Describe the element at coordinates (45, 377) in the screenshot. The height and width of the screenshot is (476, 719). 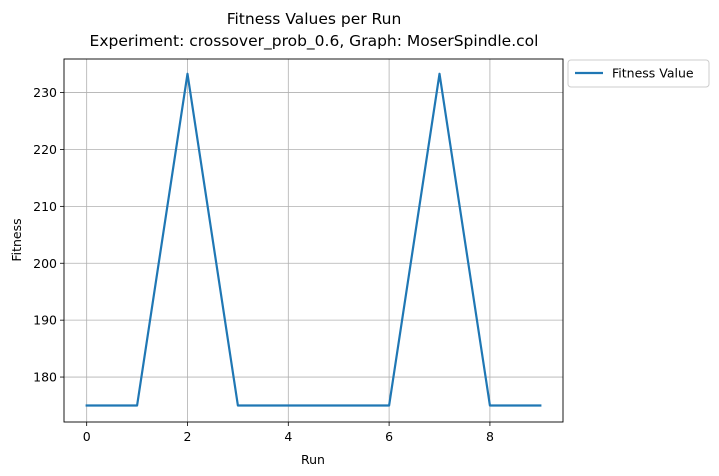
I see `y-tick-label: 180` at that location.